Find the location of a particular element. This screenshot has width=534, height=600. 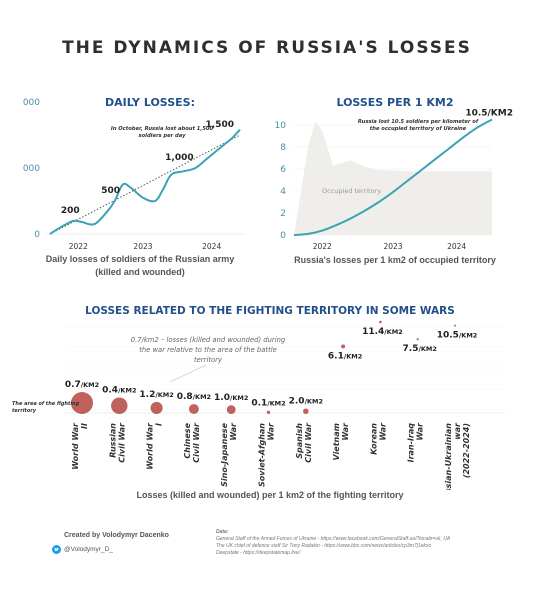

occupied-territory-area is located at coordinates (393, 178).